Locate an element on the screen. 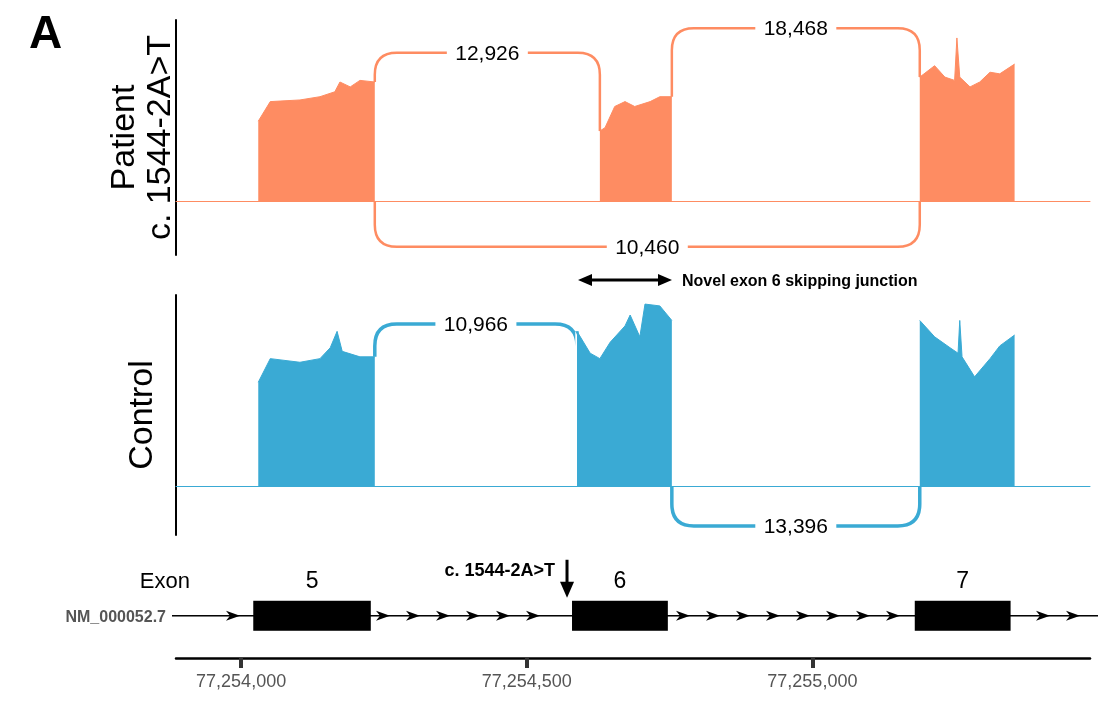 This screenshot has height=702, width=1098. x-tick-label: 77,255,000 is located at coordinates (812, 681).